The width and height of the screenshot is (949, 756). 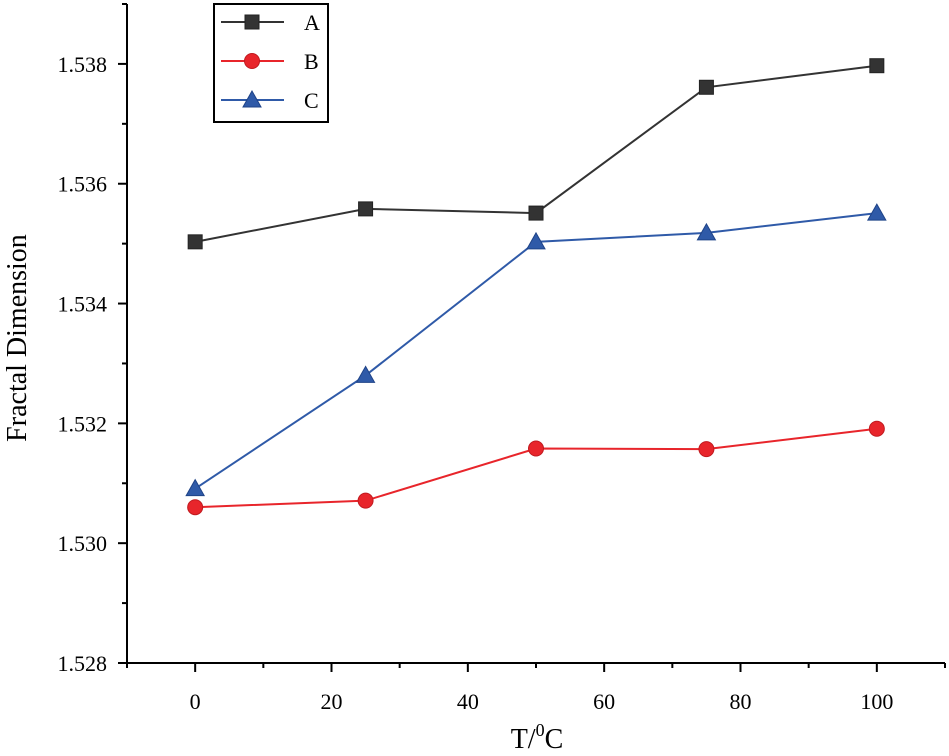 I want to click on legend-label-A: A, so click(x=312, y=22).